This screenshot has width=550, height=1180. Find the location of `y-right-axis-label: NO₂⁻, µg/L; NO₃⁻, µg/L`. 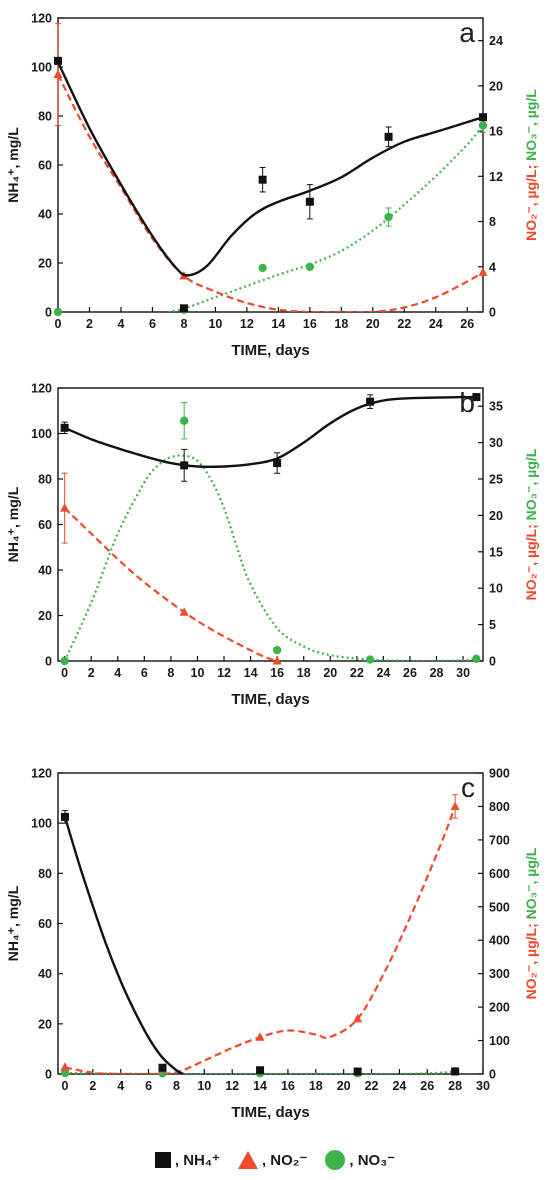

y-right-axis-label: NO₂⁻, µg/L; NO₃⁻, µg/L is located at coordinates (531, 923).